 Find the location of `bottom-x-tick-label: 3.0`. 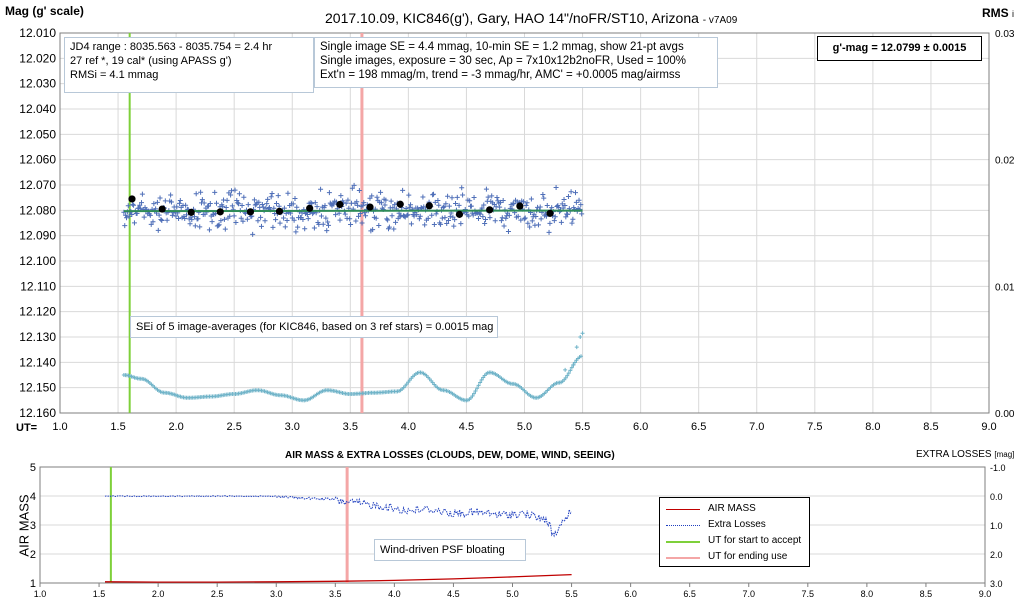

bottom-x-tick-label: 3.0 is located at coordinates (276, 594).